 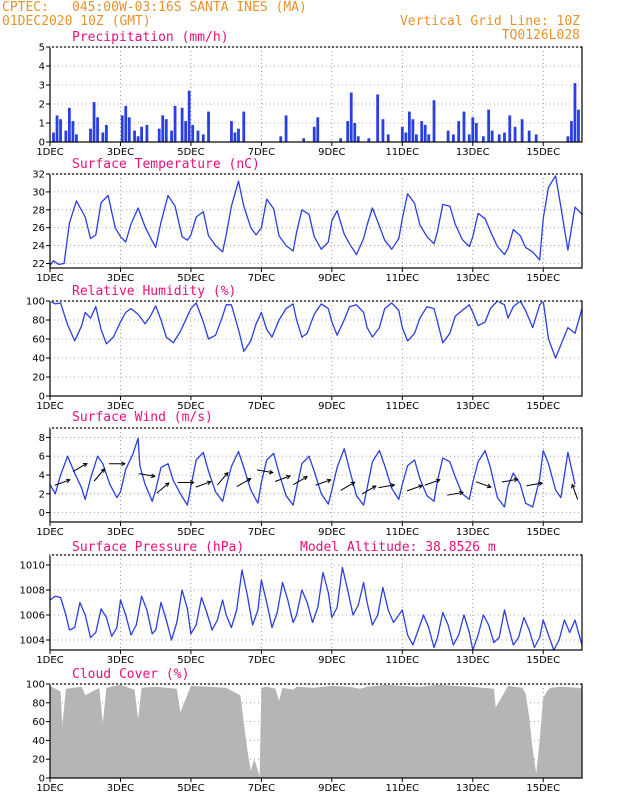 I want to click on precip-xtick-label: 1DEC, so click(x=49, y=152).